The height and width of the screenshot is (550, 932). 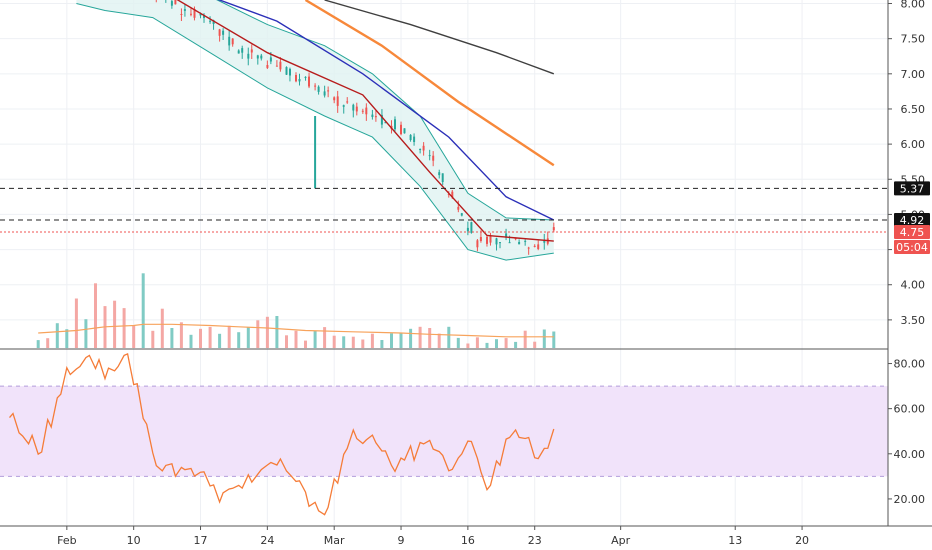 What do you see at coordinates (910, 409) in the screenshot?
I see `rsi-tick-label: 60.00` at bounding box center [910, 409].